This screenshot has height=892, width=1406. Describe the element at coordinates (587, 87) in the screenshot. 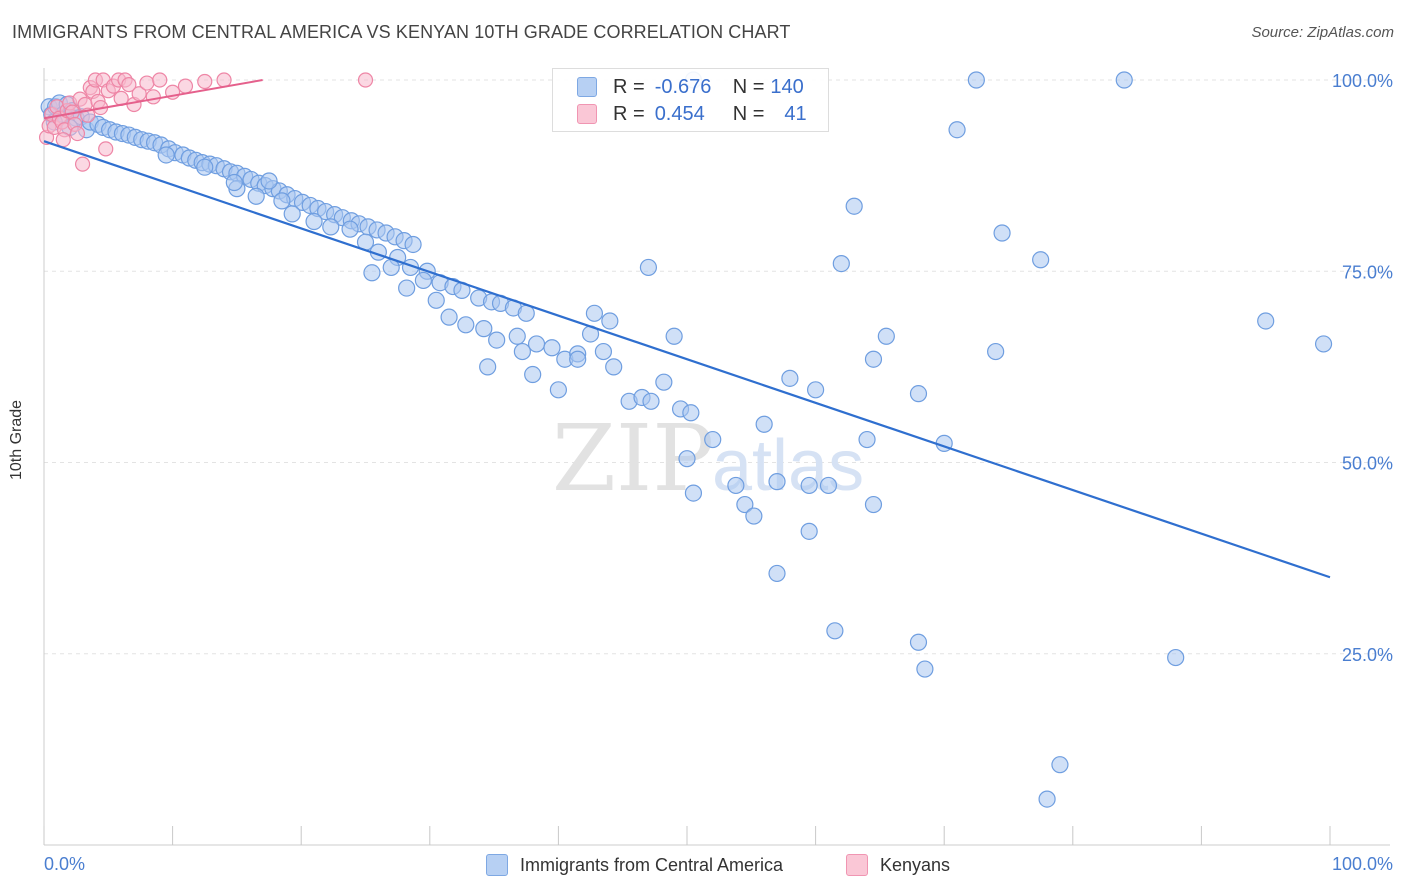

I see `legend-swatch-blue` at that location.